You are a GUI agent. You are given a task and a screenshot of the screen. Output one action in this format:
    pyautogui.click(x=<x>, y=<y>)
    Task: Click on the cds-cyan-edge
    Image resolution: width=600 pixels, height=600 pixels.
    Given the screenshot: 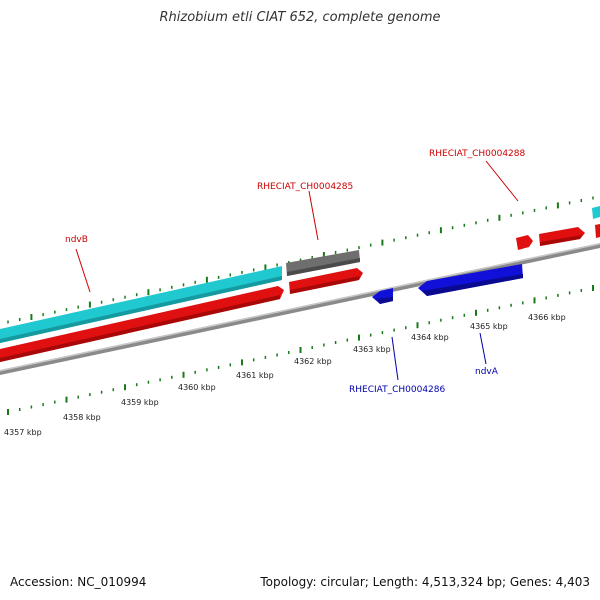 What is the action you would take?
    pyautogui.click(x=596, y=212)
    